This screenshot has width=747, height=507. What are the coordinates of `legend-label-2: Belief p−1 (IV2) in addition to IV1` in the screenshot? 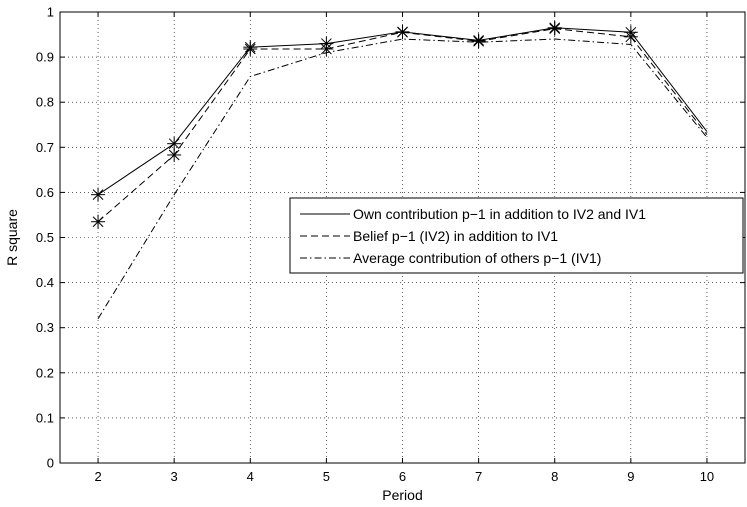 It's located at (455, 236).